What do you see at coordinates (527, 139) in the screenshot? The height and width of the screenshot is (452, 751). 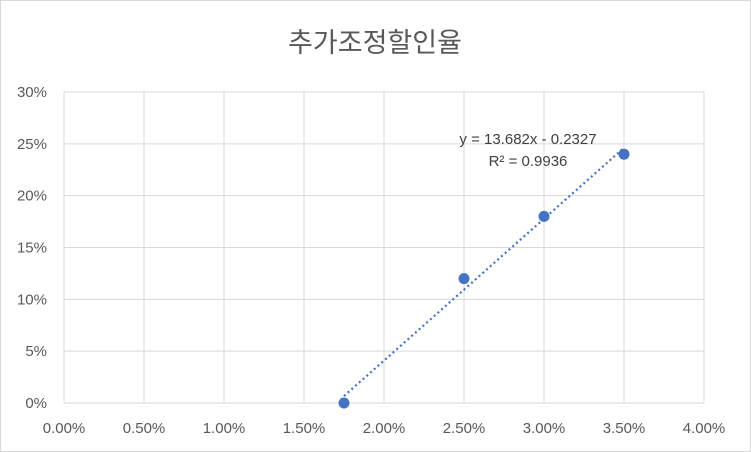 I see `trendline-equation: y = 13.682x - 0.2327` at bounding box center [527, 139].